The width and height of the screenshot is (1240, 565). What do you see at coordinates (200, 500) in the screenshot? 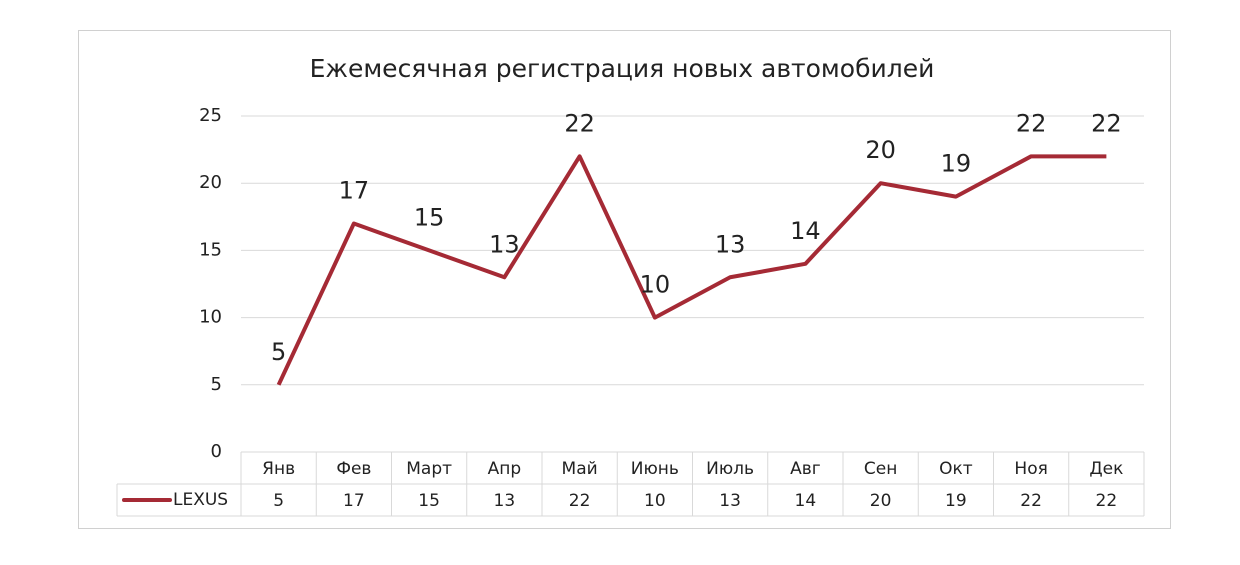
I see `legend-label: LEXUS` at bounding box center [200, 500].